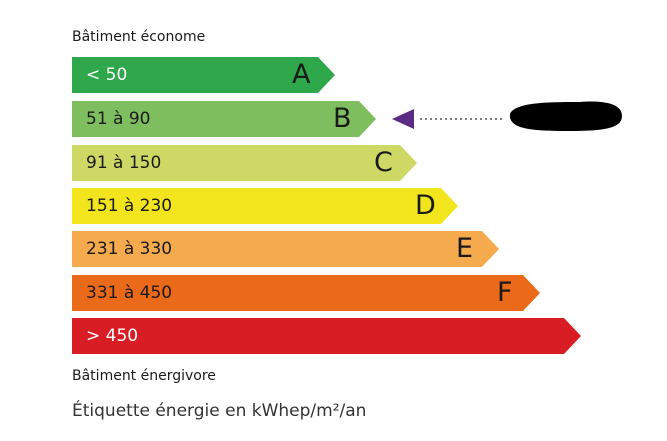 This screenshot has height=441, width=667. What do you see at coordinates (301, 74) in the screenshot?
I see `class-letter: A` at bounding box center [301, 74].